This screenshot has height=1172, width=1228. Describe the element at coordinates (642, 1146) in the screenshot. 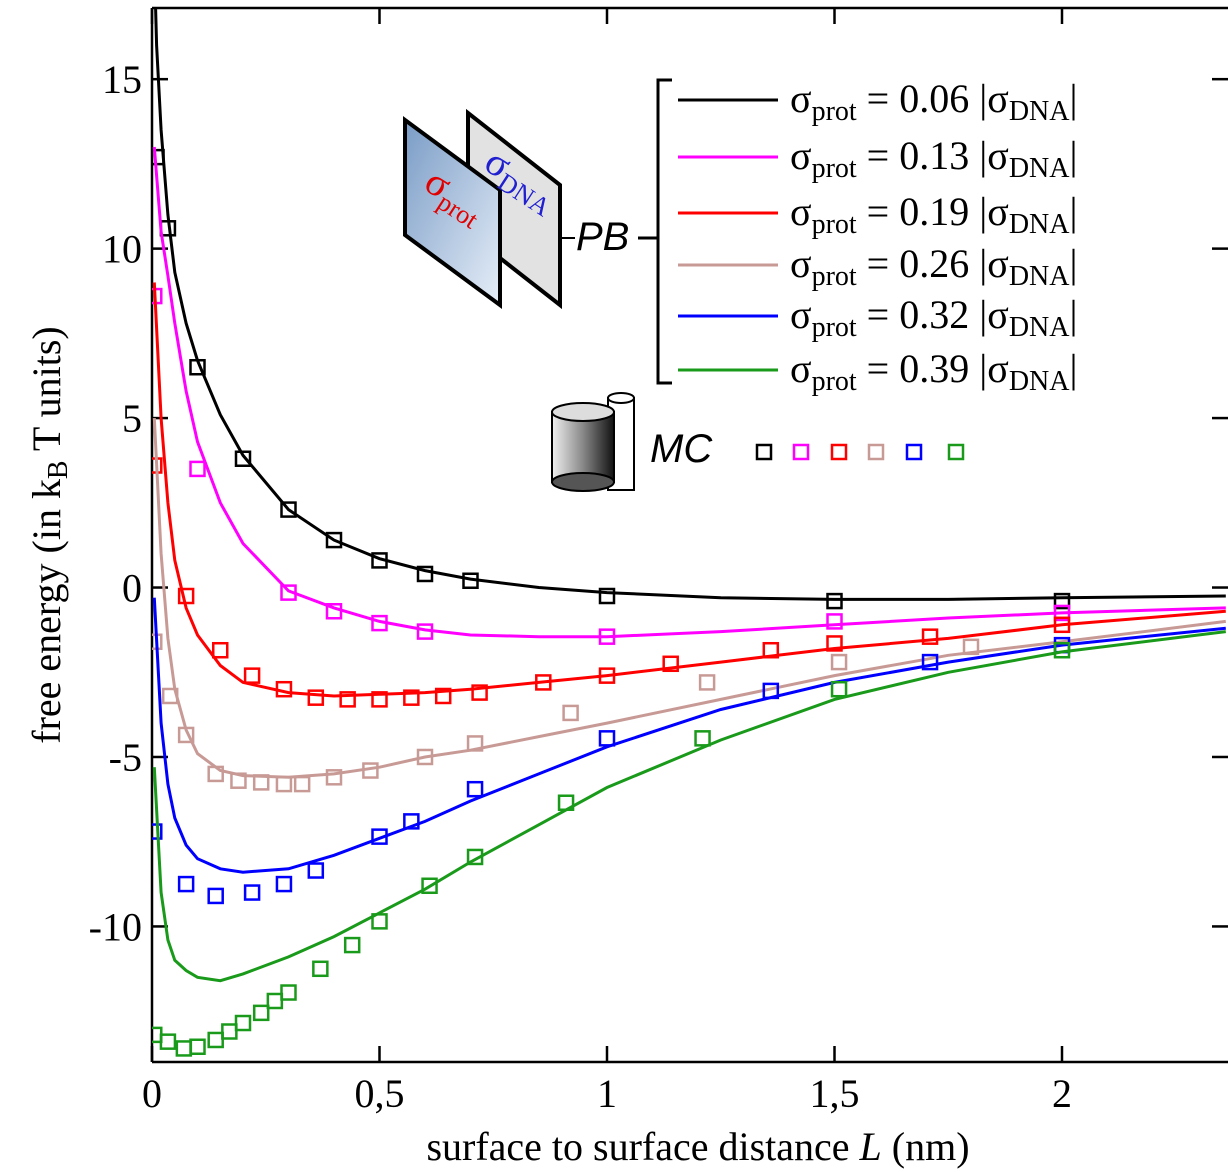

I see `x-axis-label-part: surface to surface distance` at that location.